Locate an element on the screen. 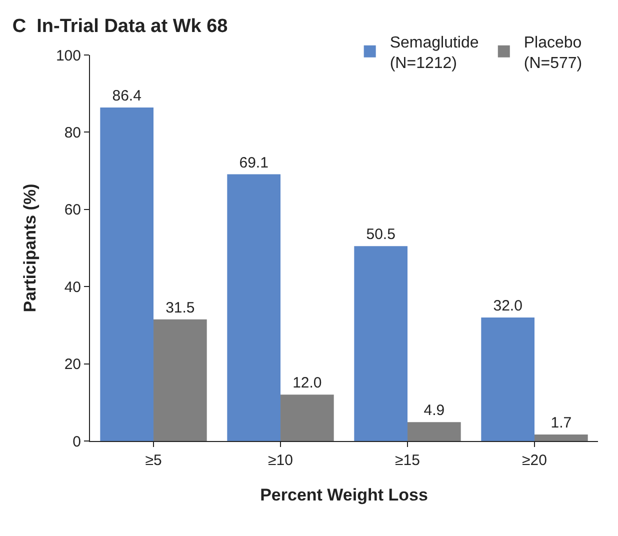  y-tick-label: 40 is located at coordinates (72, 287).